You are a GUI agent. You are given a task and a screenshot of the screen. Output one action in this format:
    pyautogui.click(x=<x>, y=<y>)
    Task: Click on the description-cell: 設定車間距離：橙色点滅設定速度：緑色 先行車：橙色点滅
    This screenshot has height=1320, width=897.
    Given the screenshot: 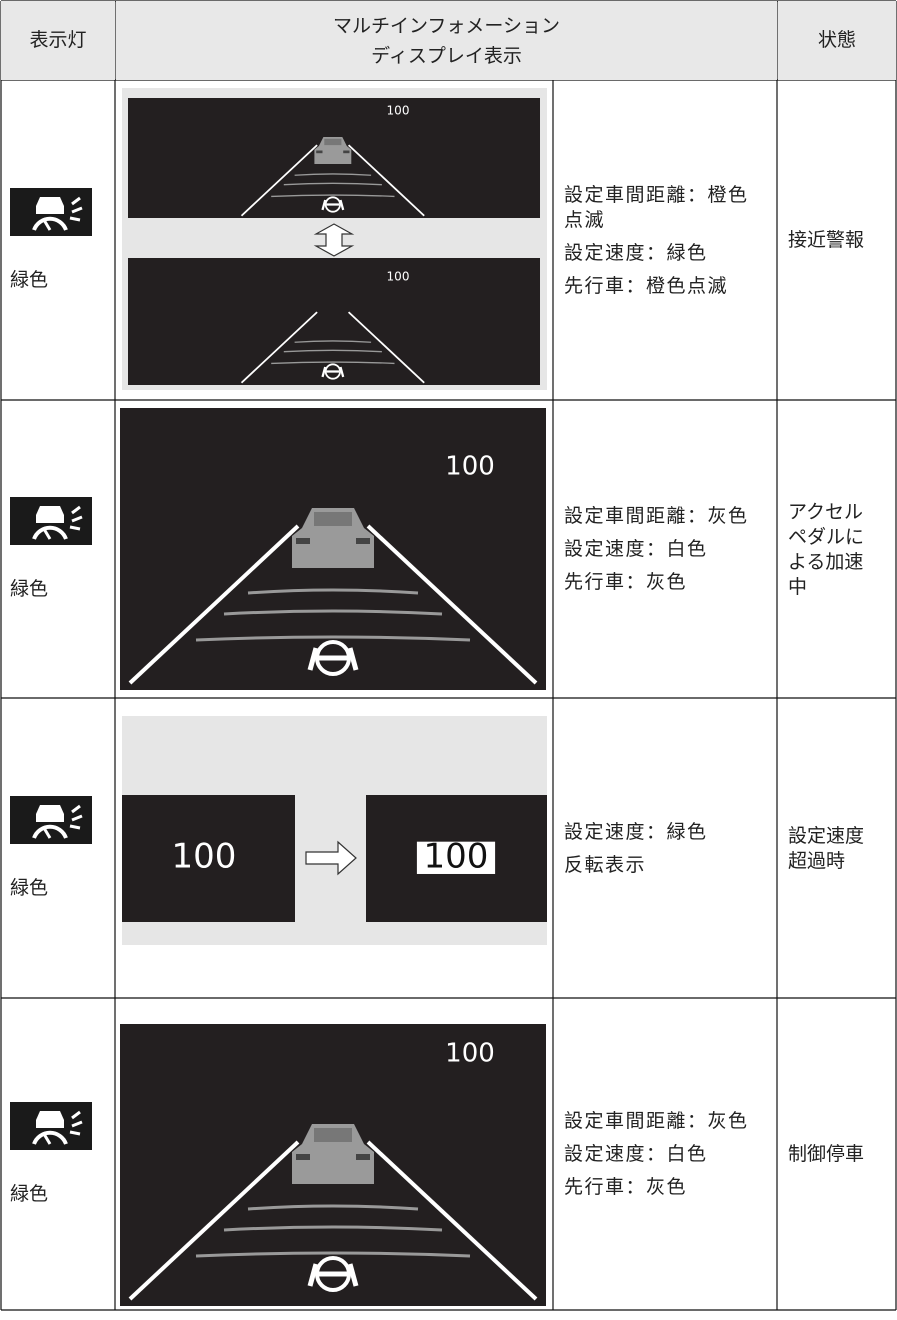 What is the action you would take?
    pyautogui.click(x=665, y=240)
    